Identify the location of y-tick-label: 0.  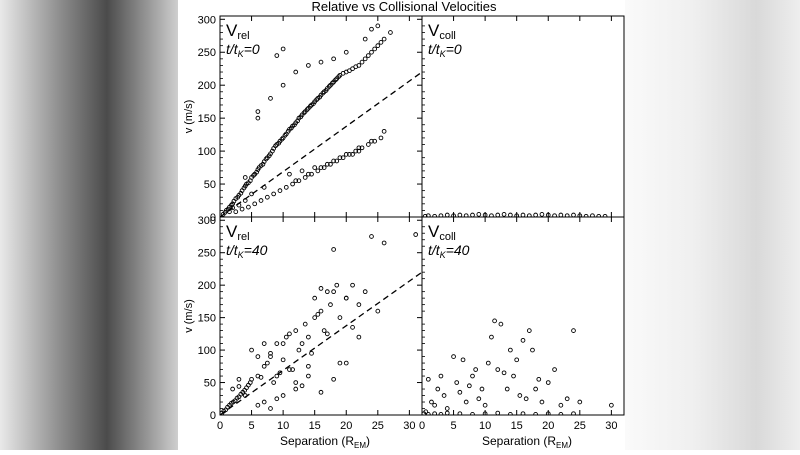
(213, 416).